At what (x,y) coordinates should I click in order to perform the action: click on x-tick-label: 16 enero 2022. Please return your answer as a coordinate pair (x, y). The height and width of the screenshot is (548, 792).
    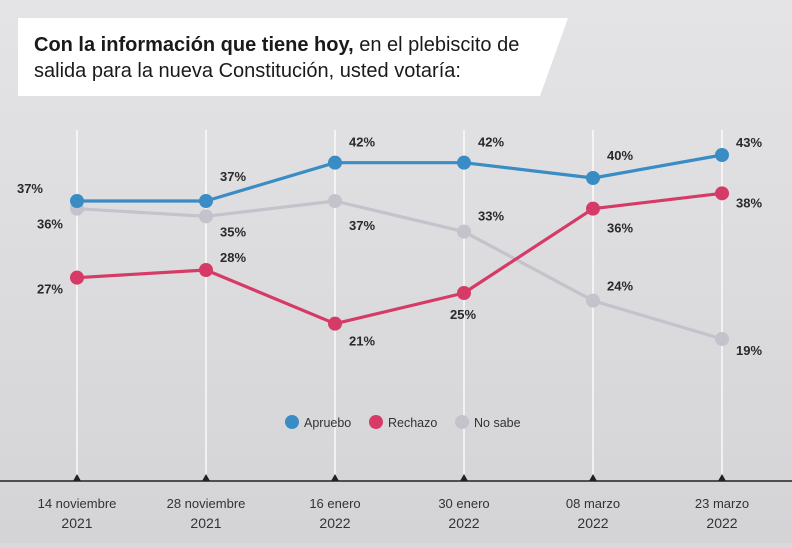
    Looking at the image, I should click on (334, 513).